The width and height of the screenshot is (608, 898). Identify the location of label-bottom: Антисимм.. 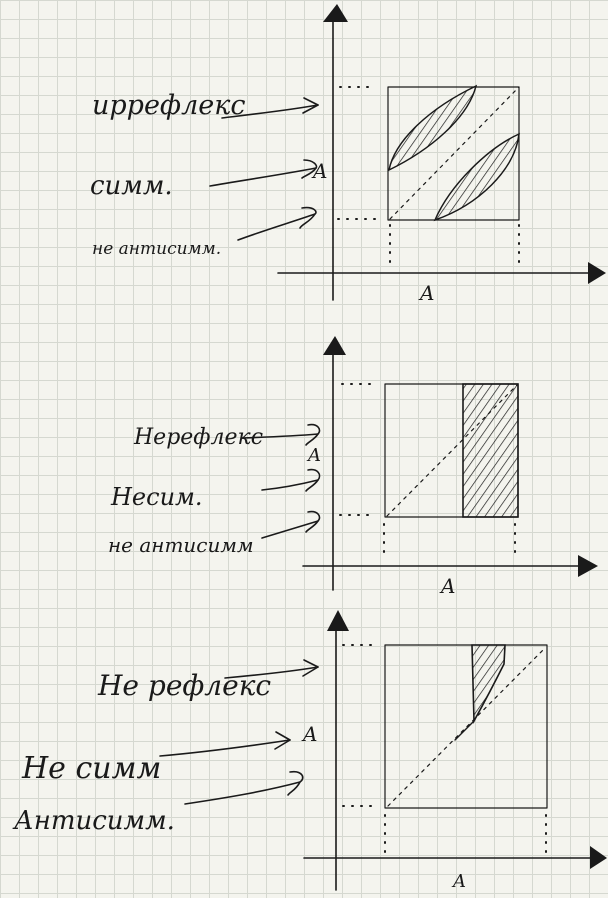
(93, 821).